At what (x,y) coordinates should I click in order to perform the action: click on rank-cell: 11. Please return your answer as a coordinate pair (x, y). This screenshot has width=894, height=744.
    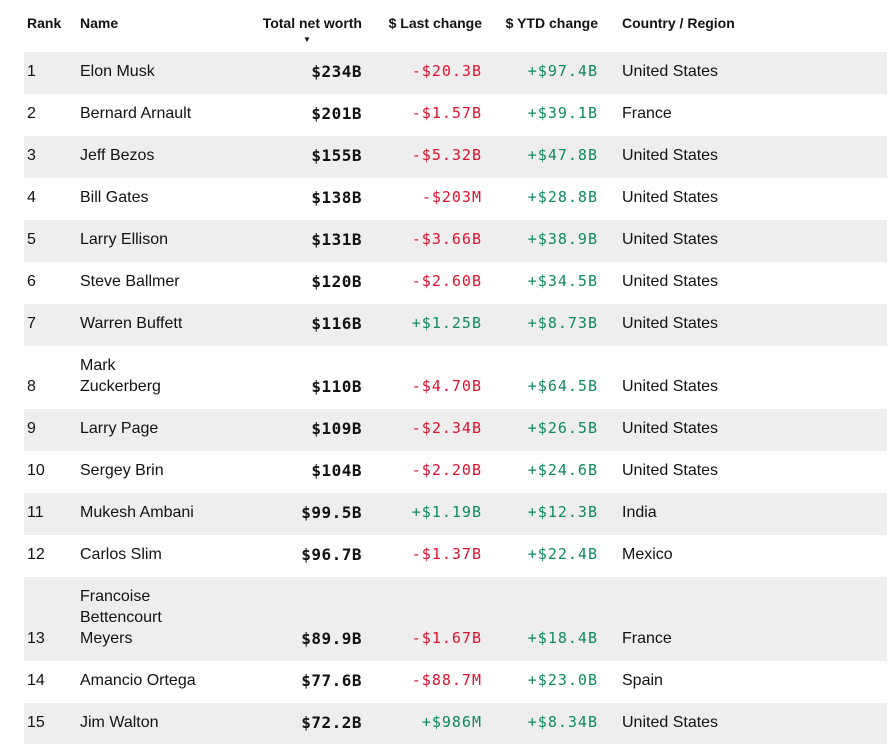
    Looking at the image, I should click on (52, 514).